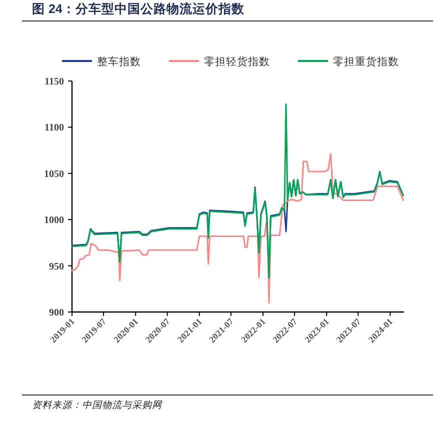 The width and height of the screenshot is (441, 435). What do you see at coordinates (119, 61) in the screenshot?
I see `legend-label: 整车指数` at bounding box center [119, 61].